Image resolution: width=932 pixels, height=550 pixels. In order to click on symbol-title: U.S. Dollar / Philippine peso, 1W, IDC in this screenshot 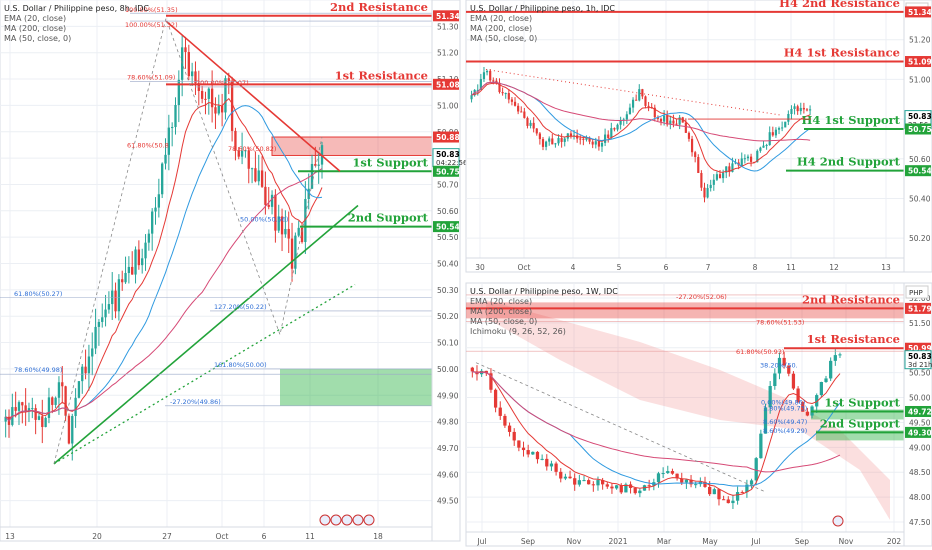, I will do `click(544, 291)`.